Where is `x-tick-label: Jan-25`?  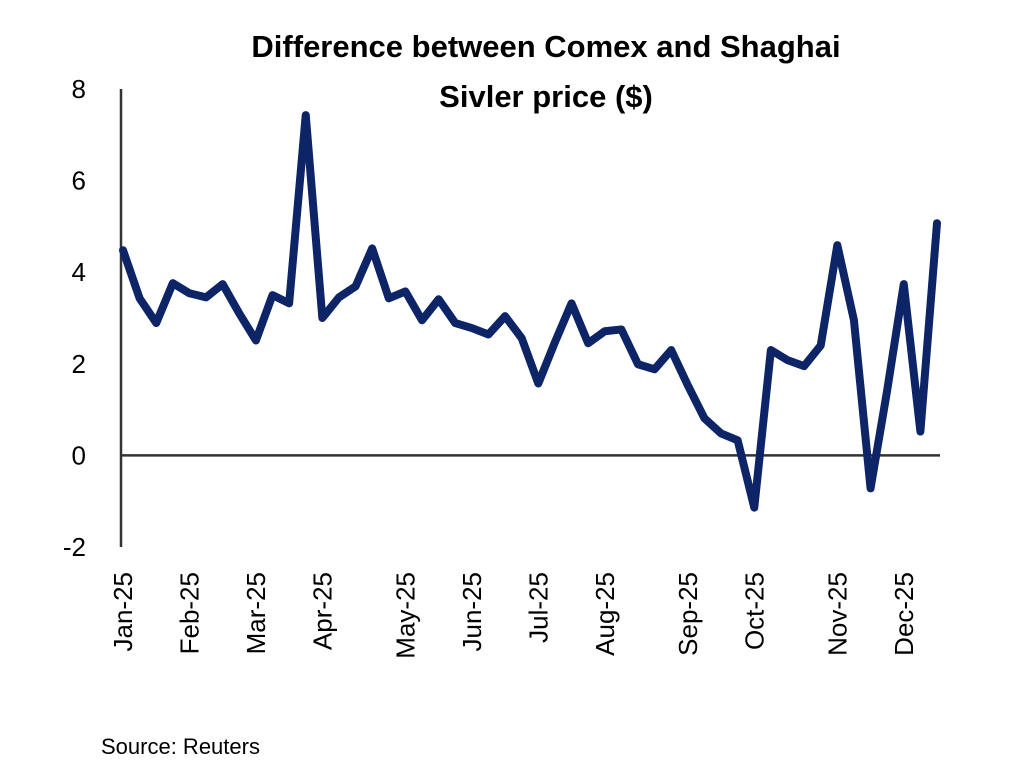
x-tick-label: Jan-25 is located at coordinates (123, 612).